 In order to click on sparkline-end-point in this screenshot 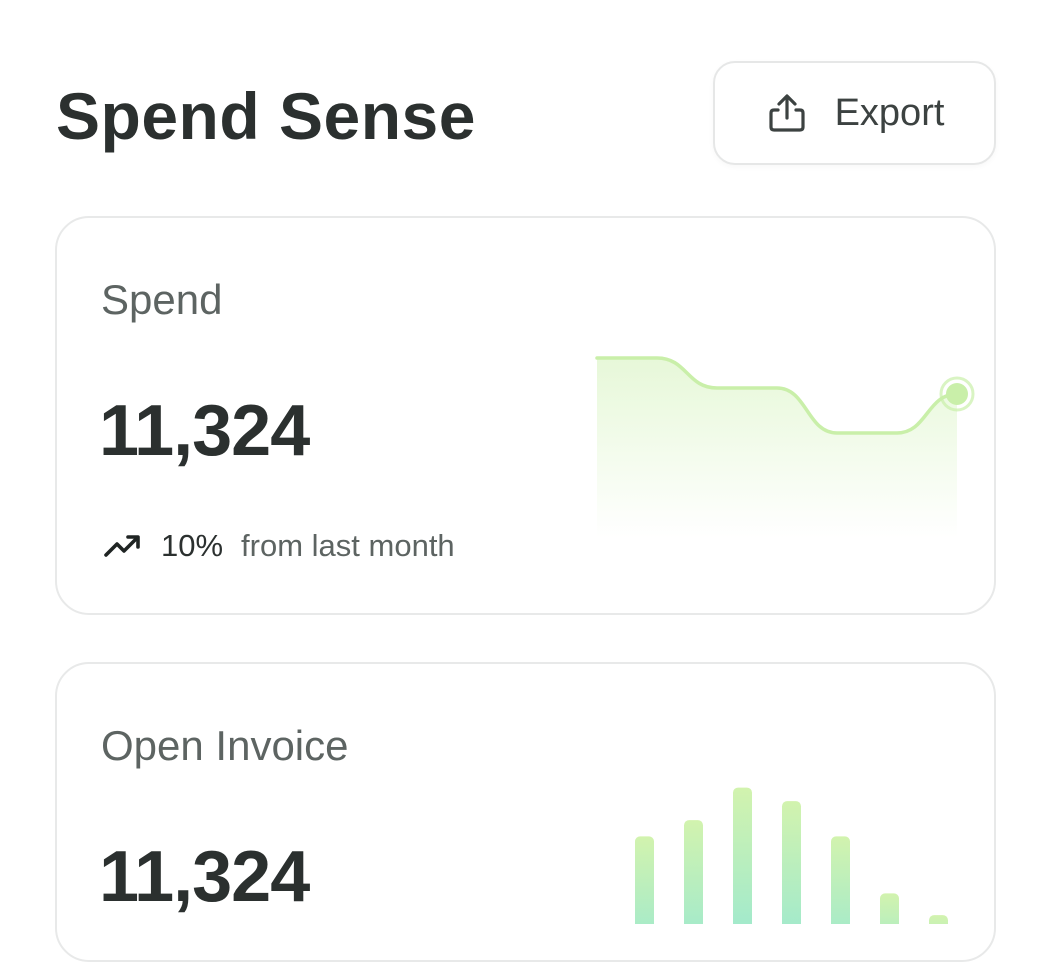, I will do `click(957, 394)`.